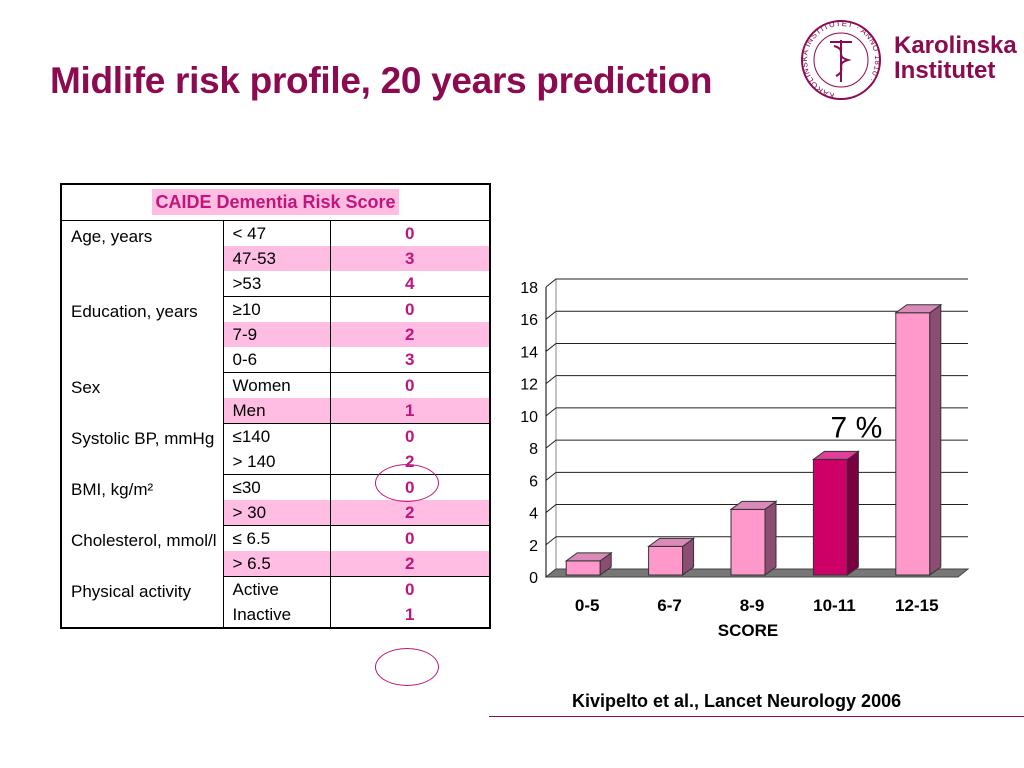 The width and height of the screenshot is (1024, 768). Describe the element at coordinates (529, 417) in the screenshot. I see `y-tick-label: 10` at that location.